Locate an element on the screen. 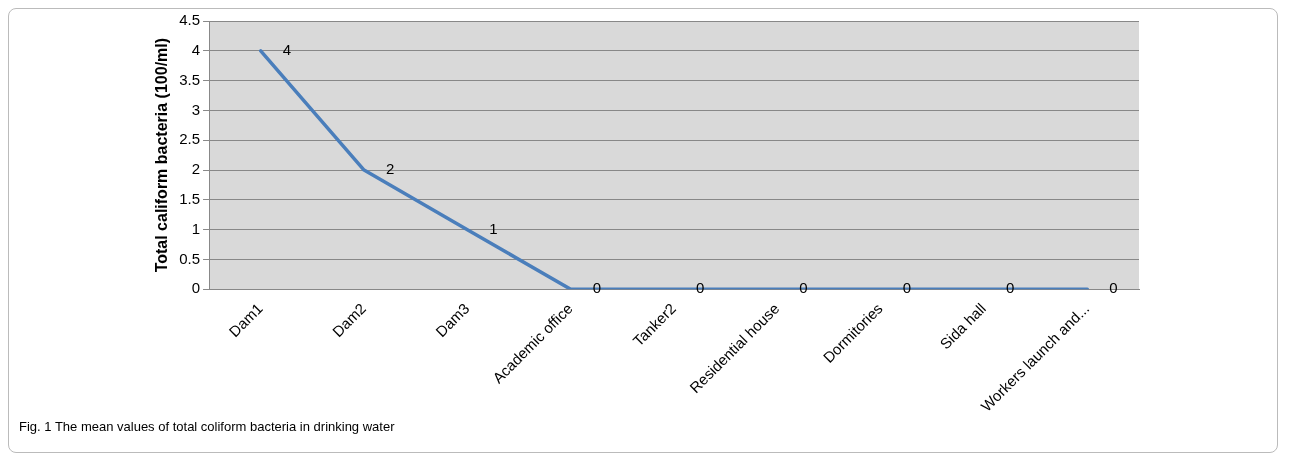  y-tick-label: 0 is located at coordinates (196, 288).